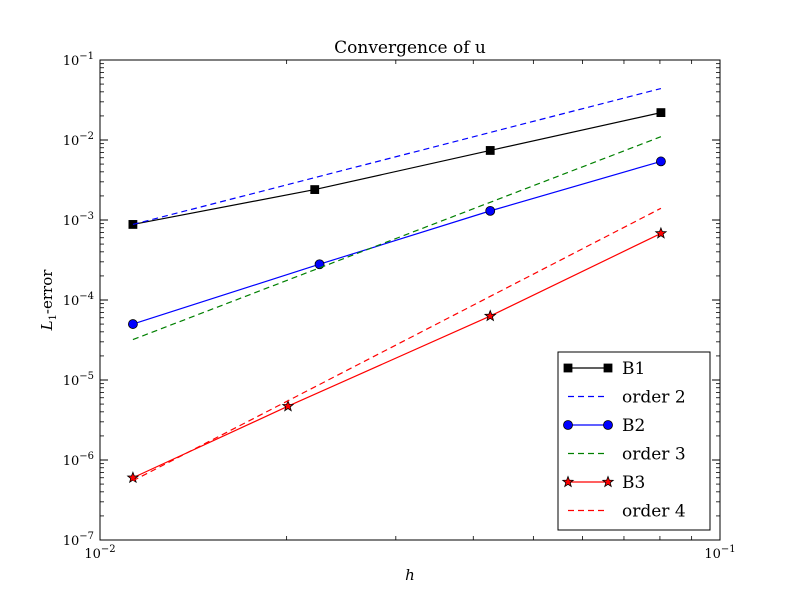 The width and height of the screenshot is (800, 604). I want to click on y-tick-label: 10⁻⁵, so click(78, 380).